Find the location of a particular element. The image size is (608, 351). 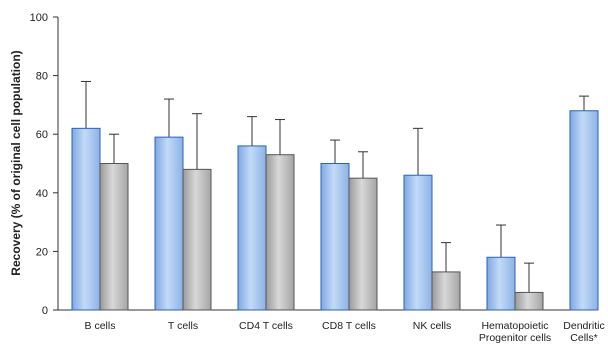

y-tick-label: 0 is located at coordinates (45, 311).